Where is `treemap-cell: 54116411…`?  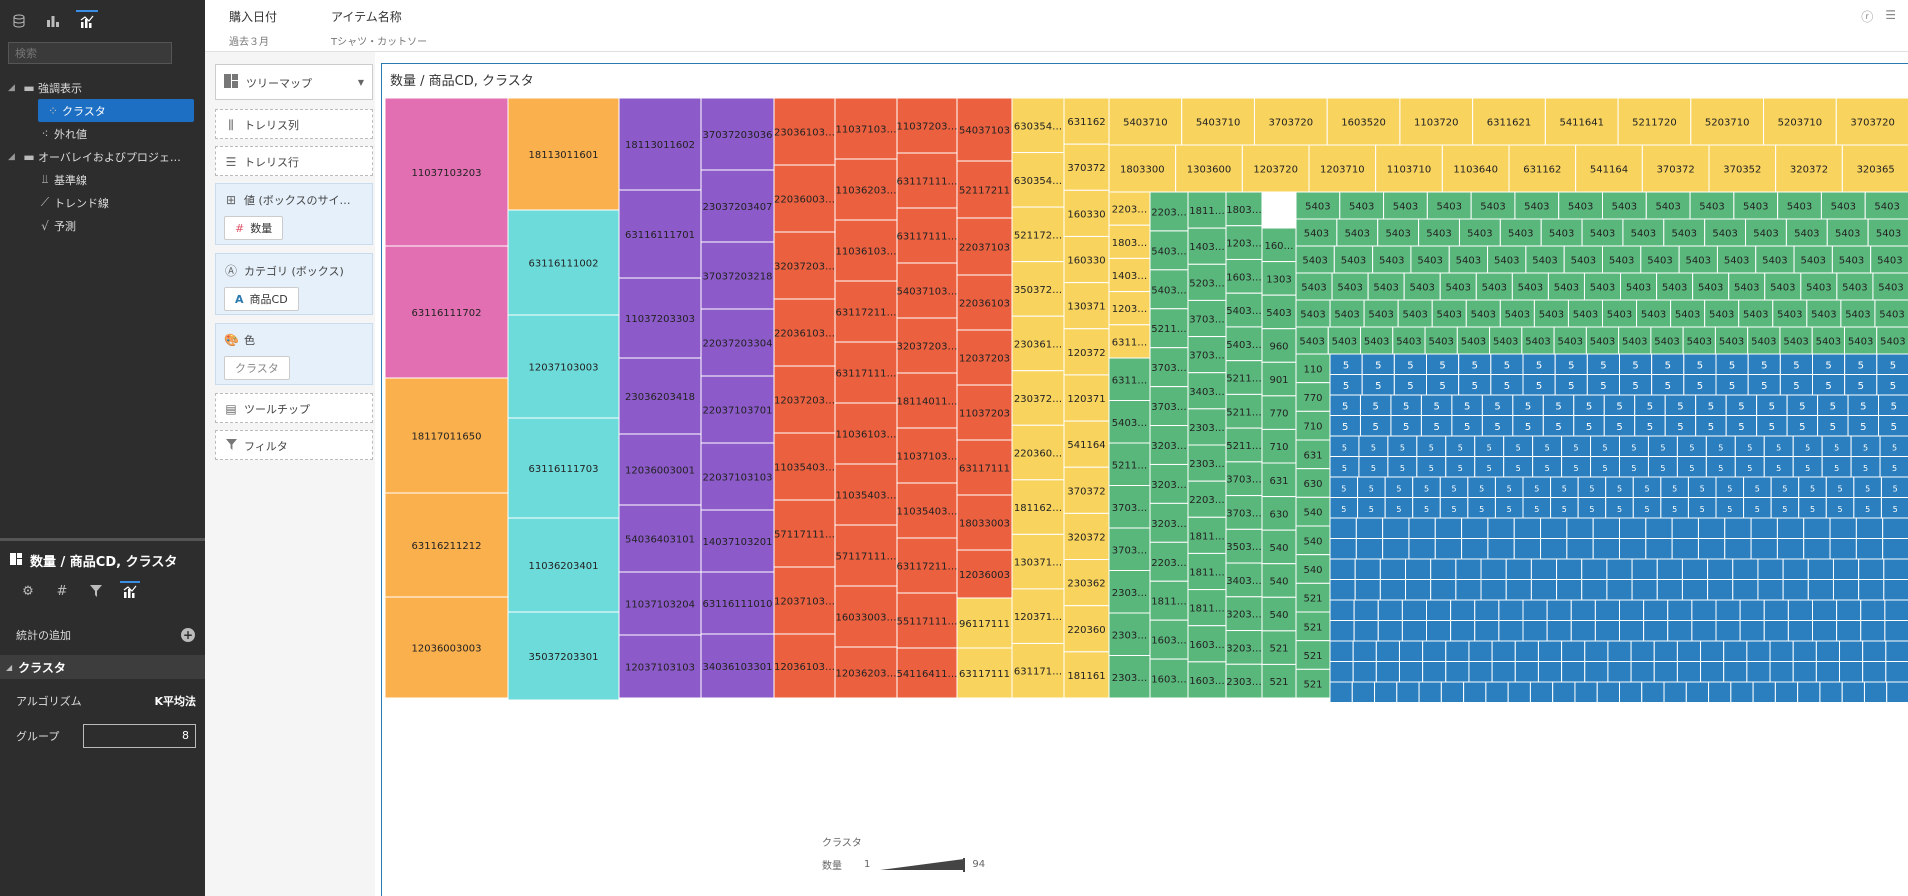
treemap-cell: 54116411… is located at coordinates (927, 673).